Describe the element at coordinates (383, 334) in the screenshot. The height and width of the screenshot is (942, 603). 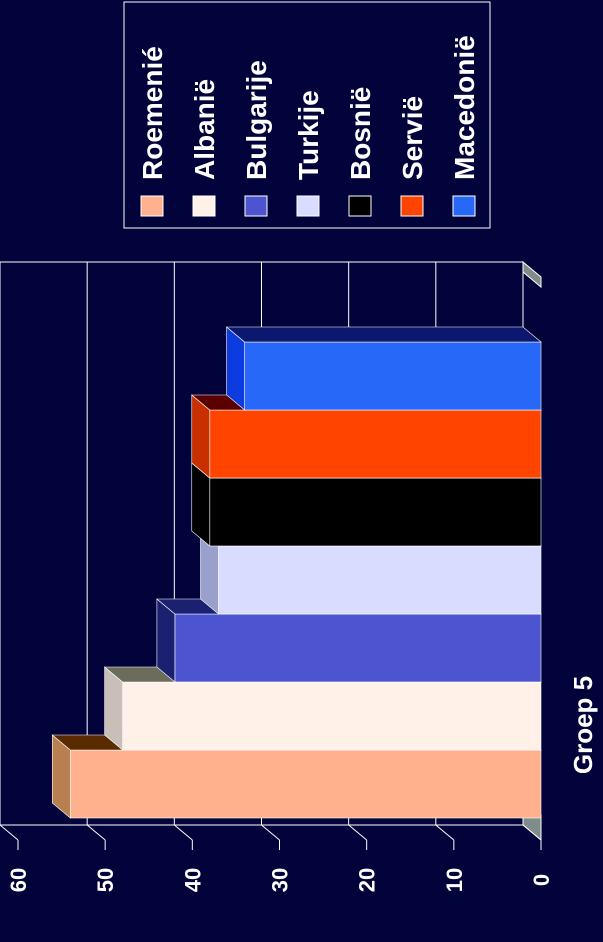
I see `bar-top-face` at that location.